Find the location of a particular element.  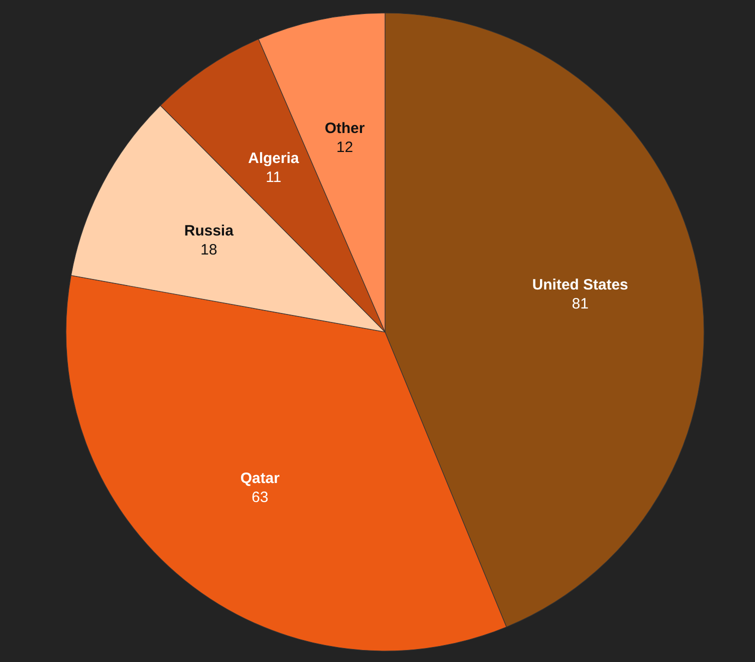

data-label: 81 is located at coordinates (580, 303).